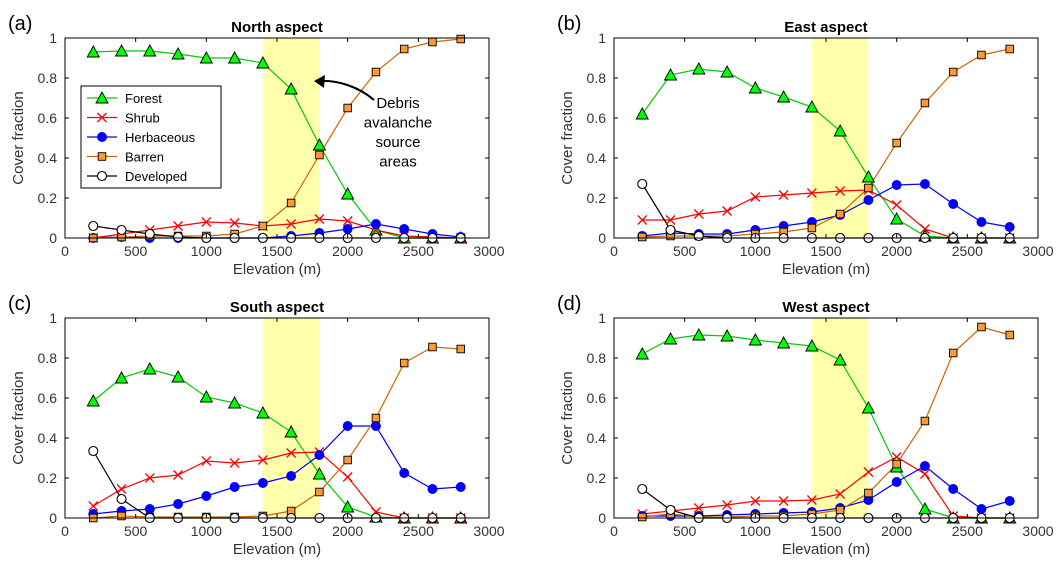 The height and width of the screenshot is (570, 1056). I want to click on x-tick-label: 500, so click(685, 531).